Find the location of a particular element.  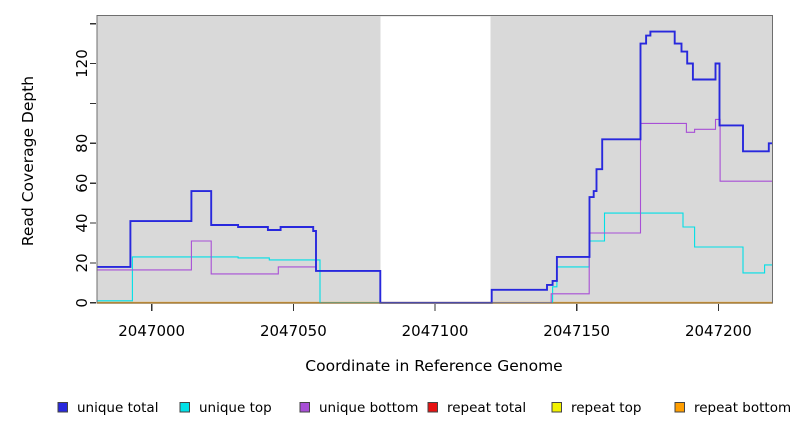

legend-swatch-repeat-top is located at coordinates (556, 407).